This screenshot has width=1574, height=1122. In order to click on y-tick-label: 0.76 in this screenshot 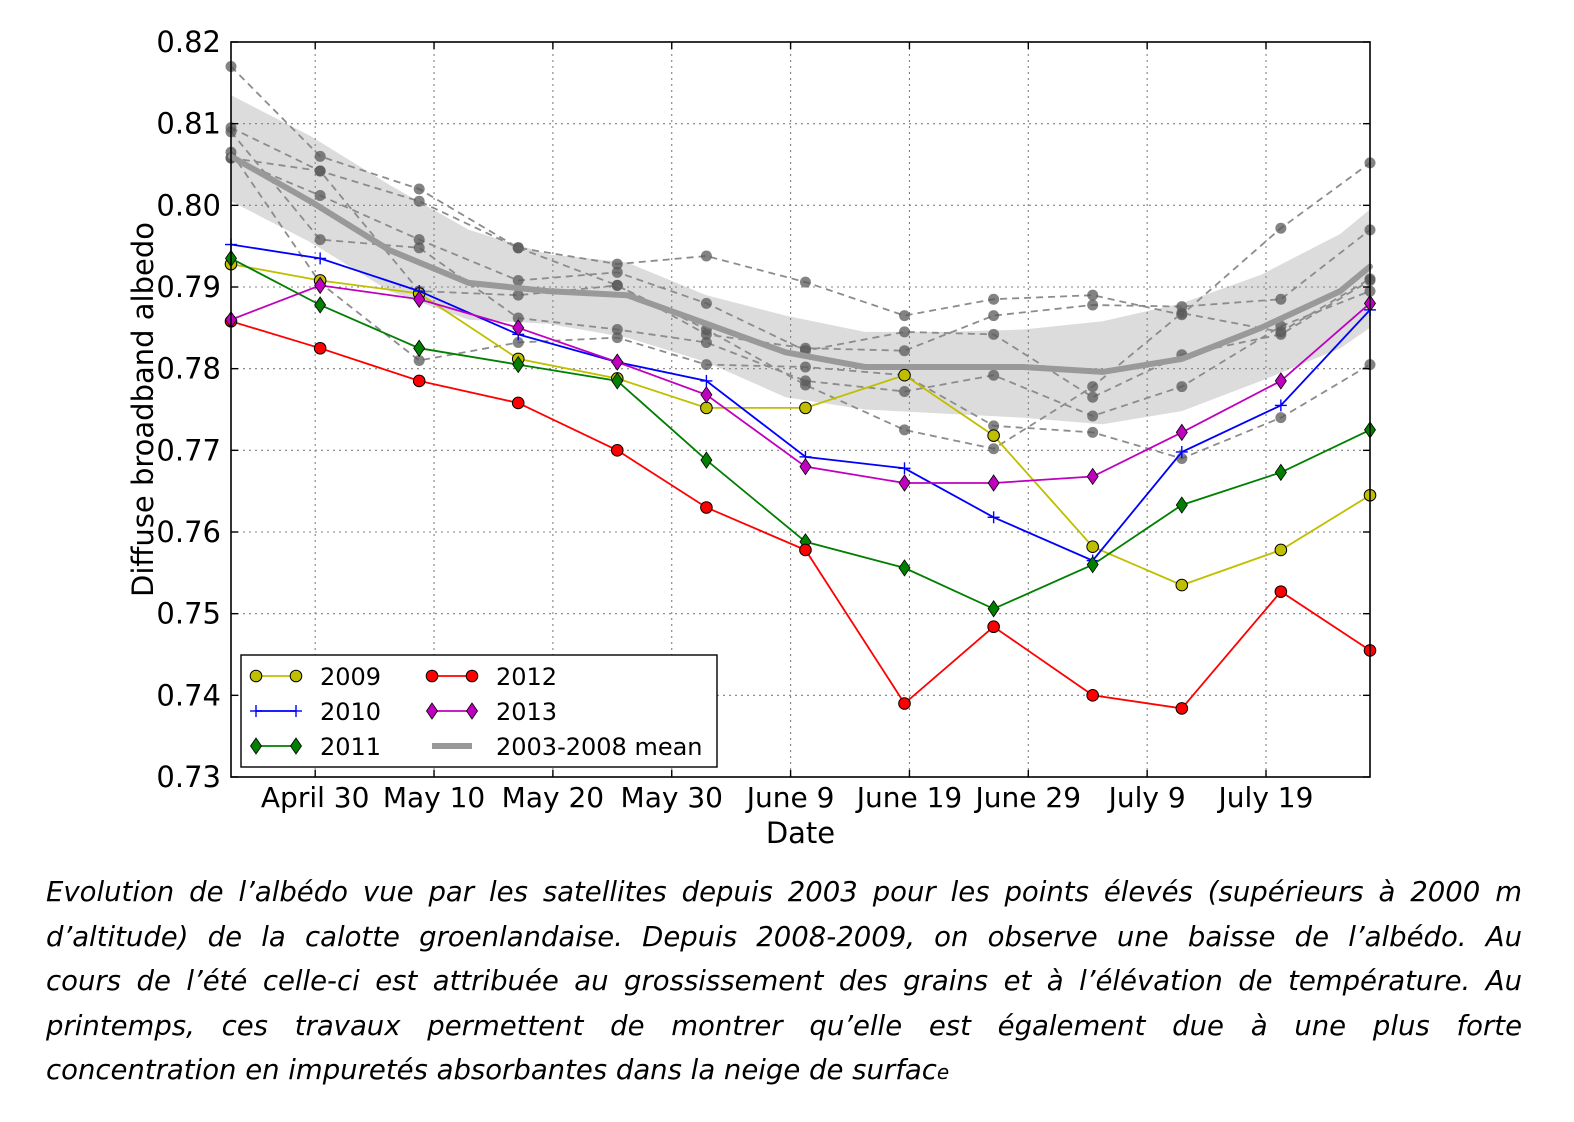, I will do `click(188, 532)`.